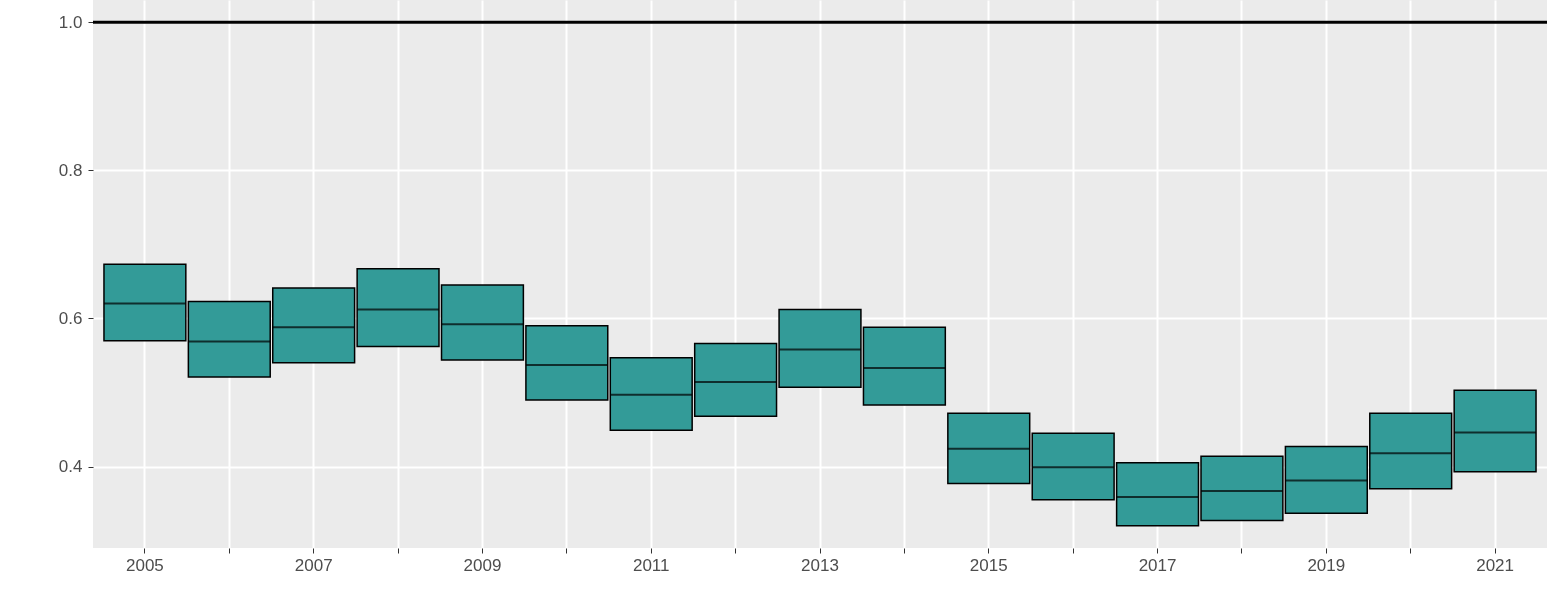 The width and height of the screenshot is (1547, 596). What do you see at coordinates (70, 170) in the screenshot?
I see `y-tick-label: 0.8` at bounding box center [70, 170].